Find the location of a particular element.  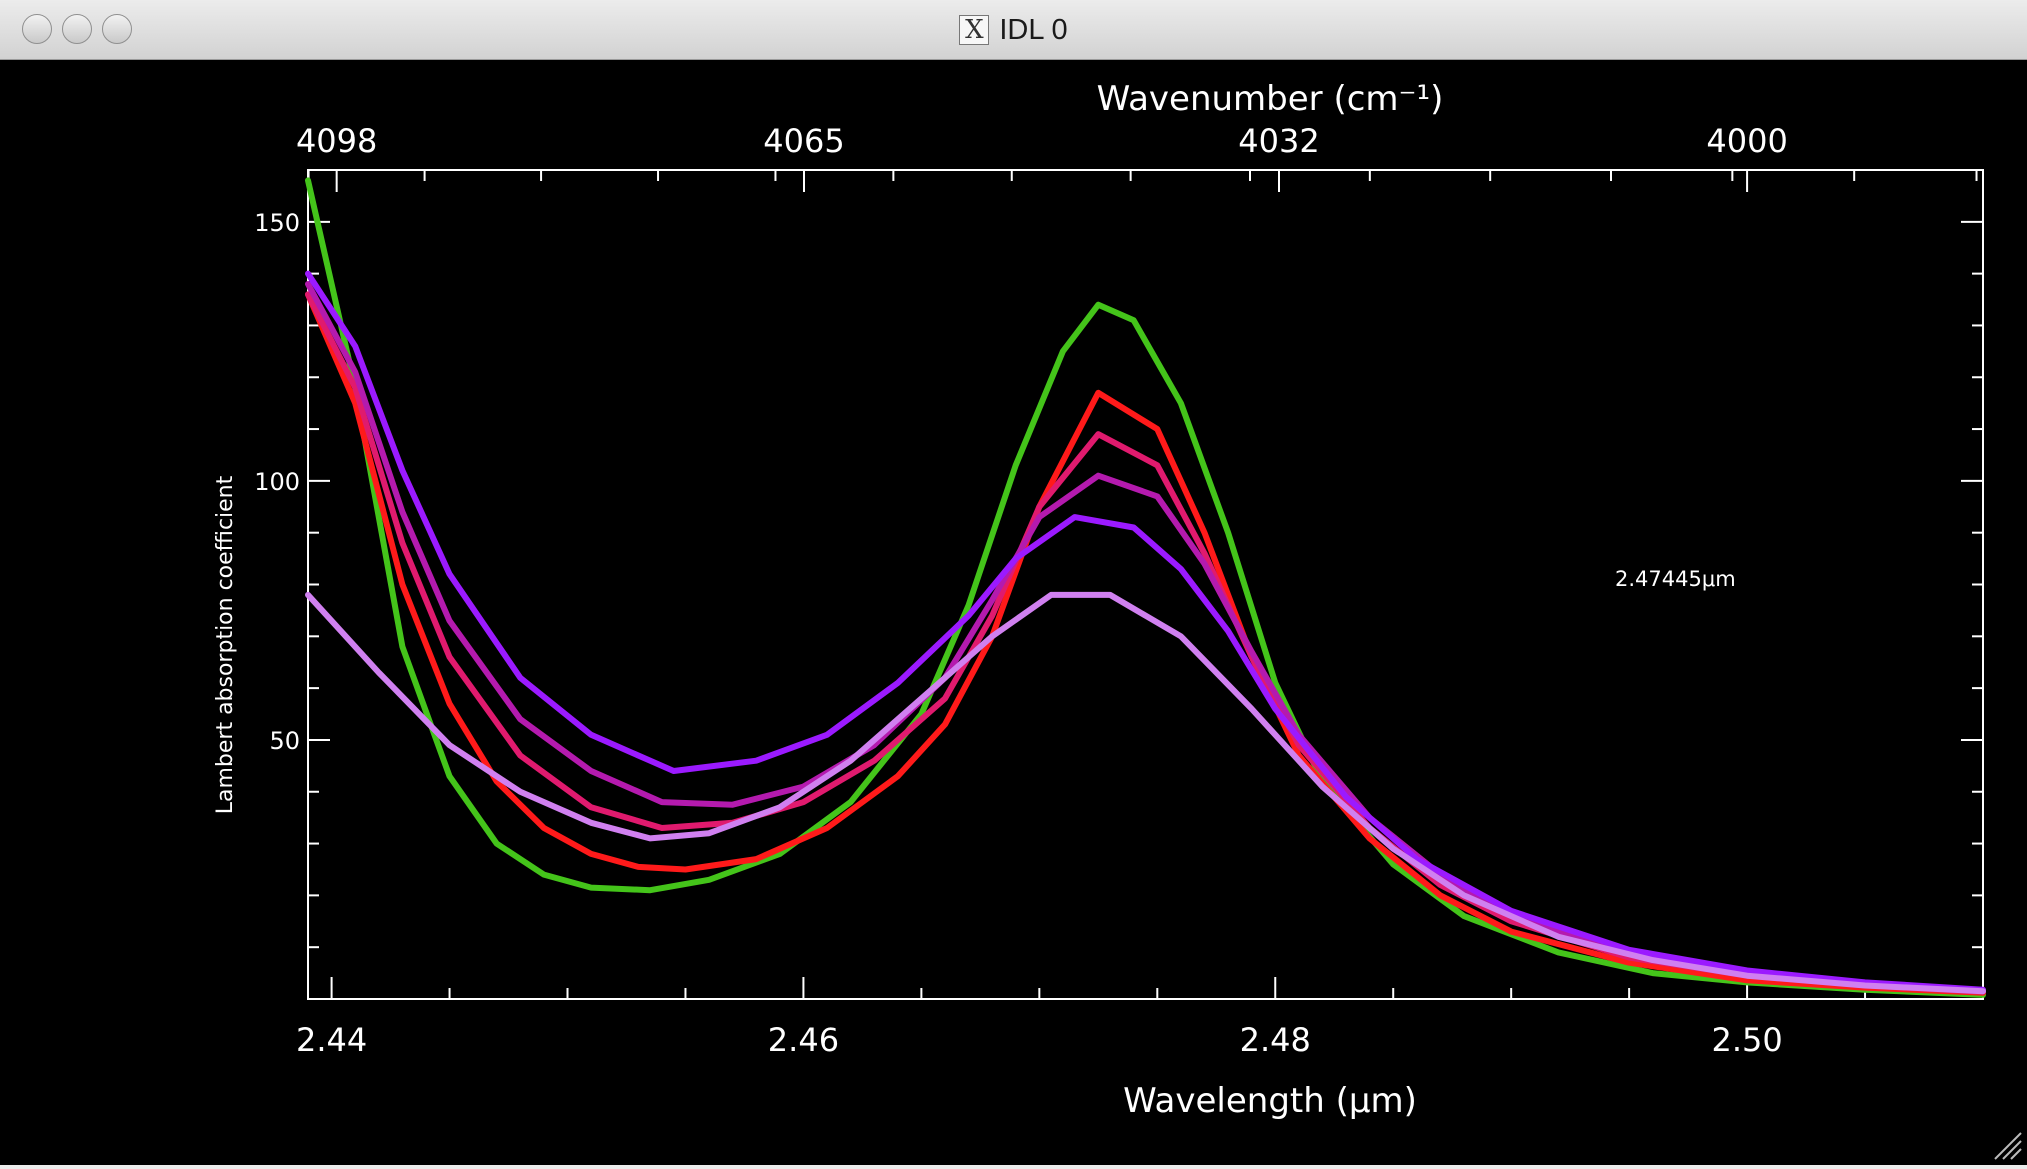

window-title-group: X IDL 0 is located at coordinates (1013, 30).